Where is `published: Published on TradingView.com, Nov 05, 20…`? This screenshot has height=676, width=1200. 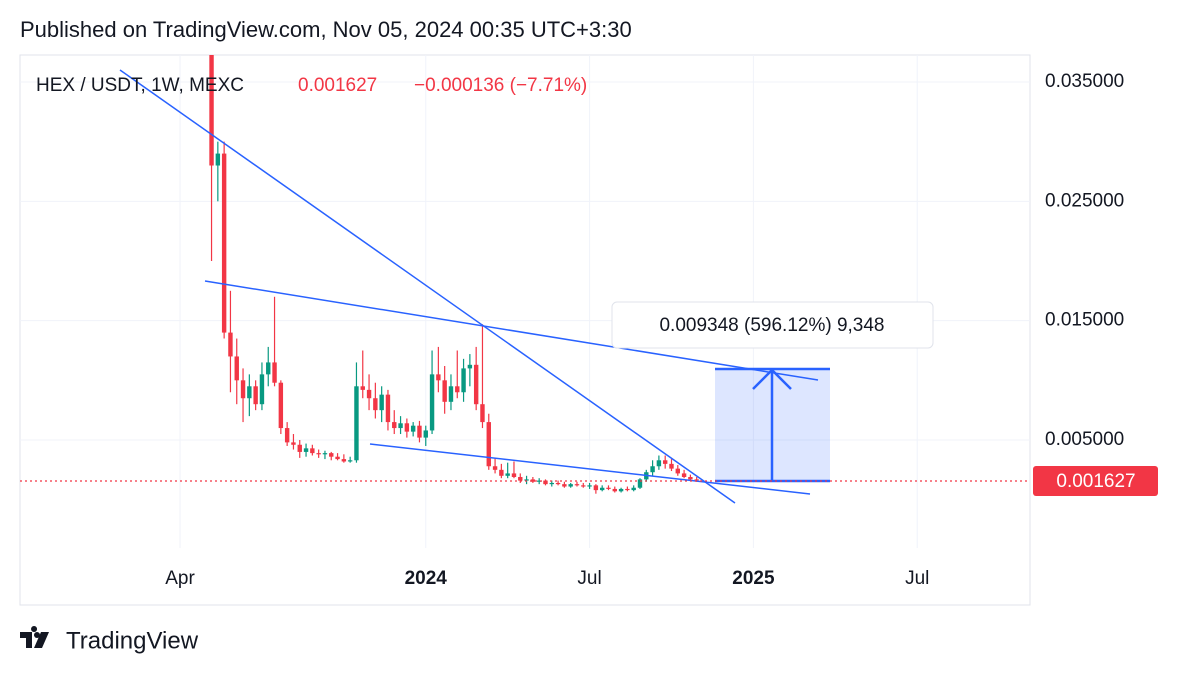
published: Published on TradingView.com, Nov 05, 20… is located at coordinates (326, 29).